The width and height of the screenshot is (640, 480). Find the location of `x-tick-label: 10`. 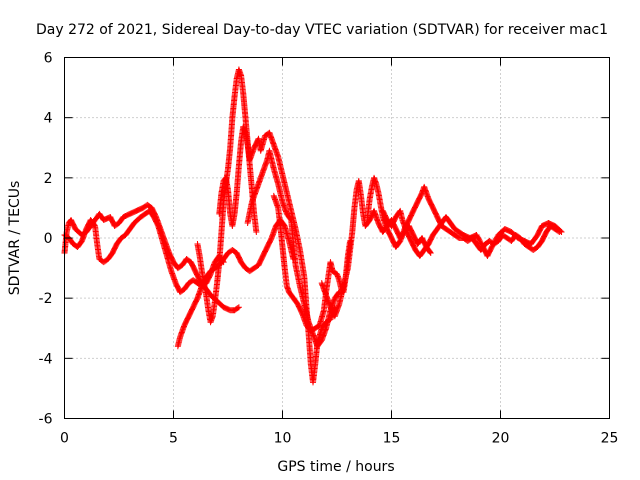

x-tick-label: 10 is located at coordinates (283, 439).